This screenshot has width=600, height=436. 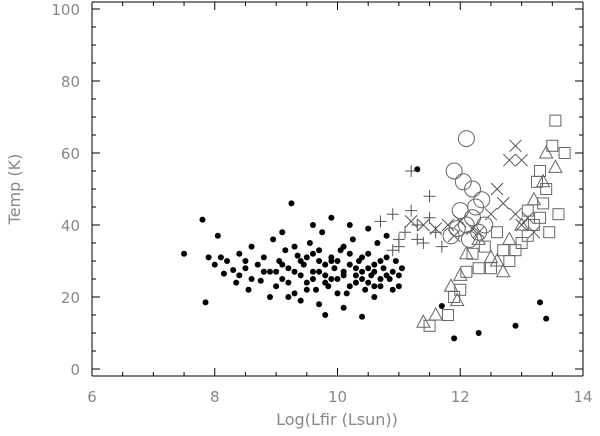 I want to click on y-axis-title: Temp (K), so click(x=14, y=190).